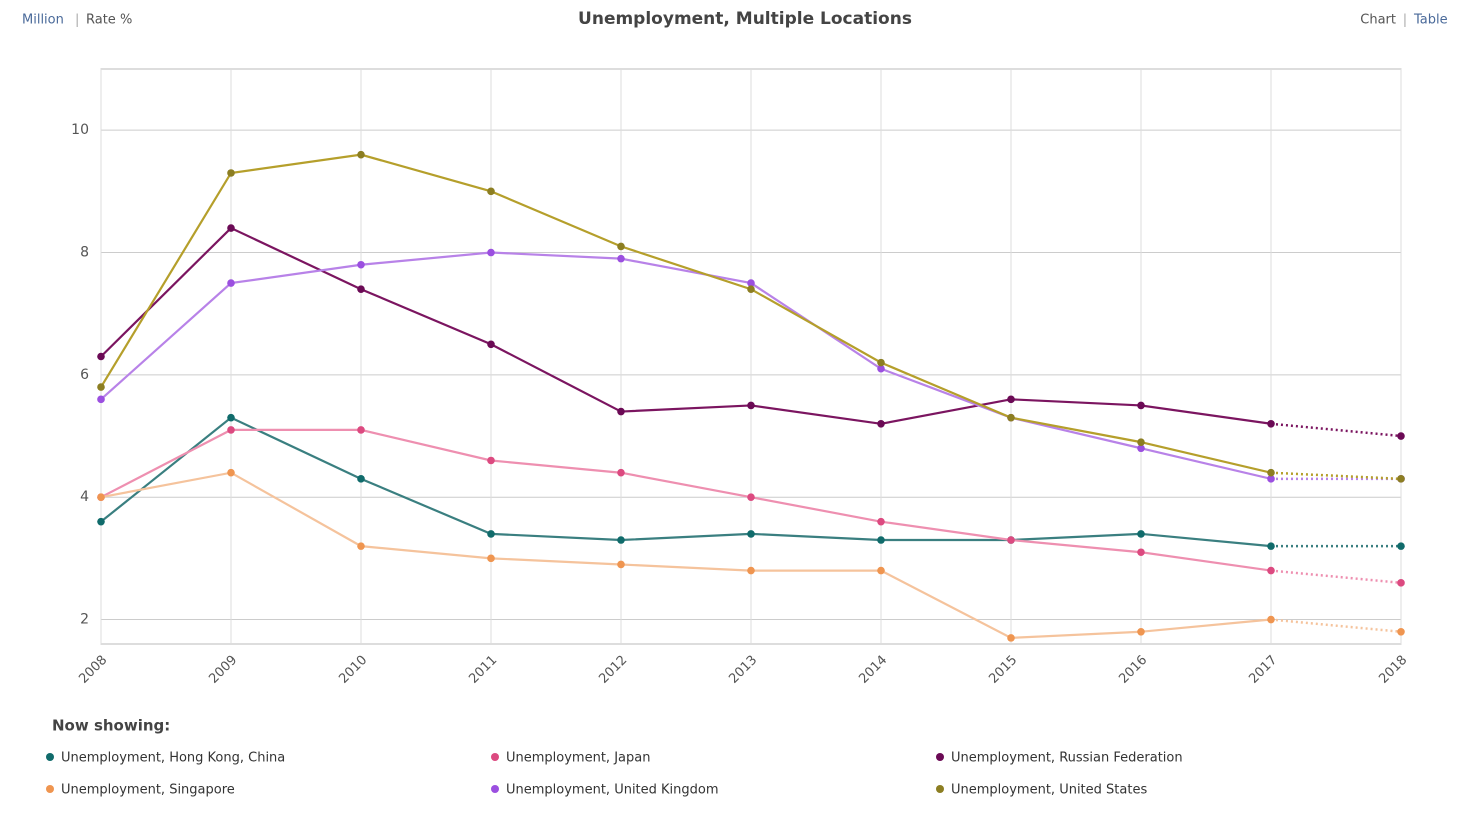 The image size is (1469, 815). What do you see at coordinates (1133, 670) in the screenshot?
I see `x-tick-label: 2016` at bounding box center [1133, 670].